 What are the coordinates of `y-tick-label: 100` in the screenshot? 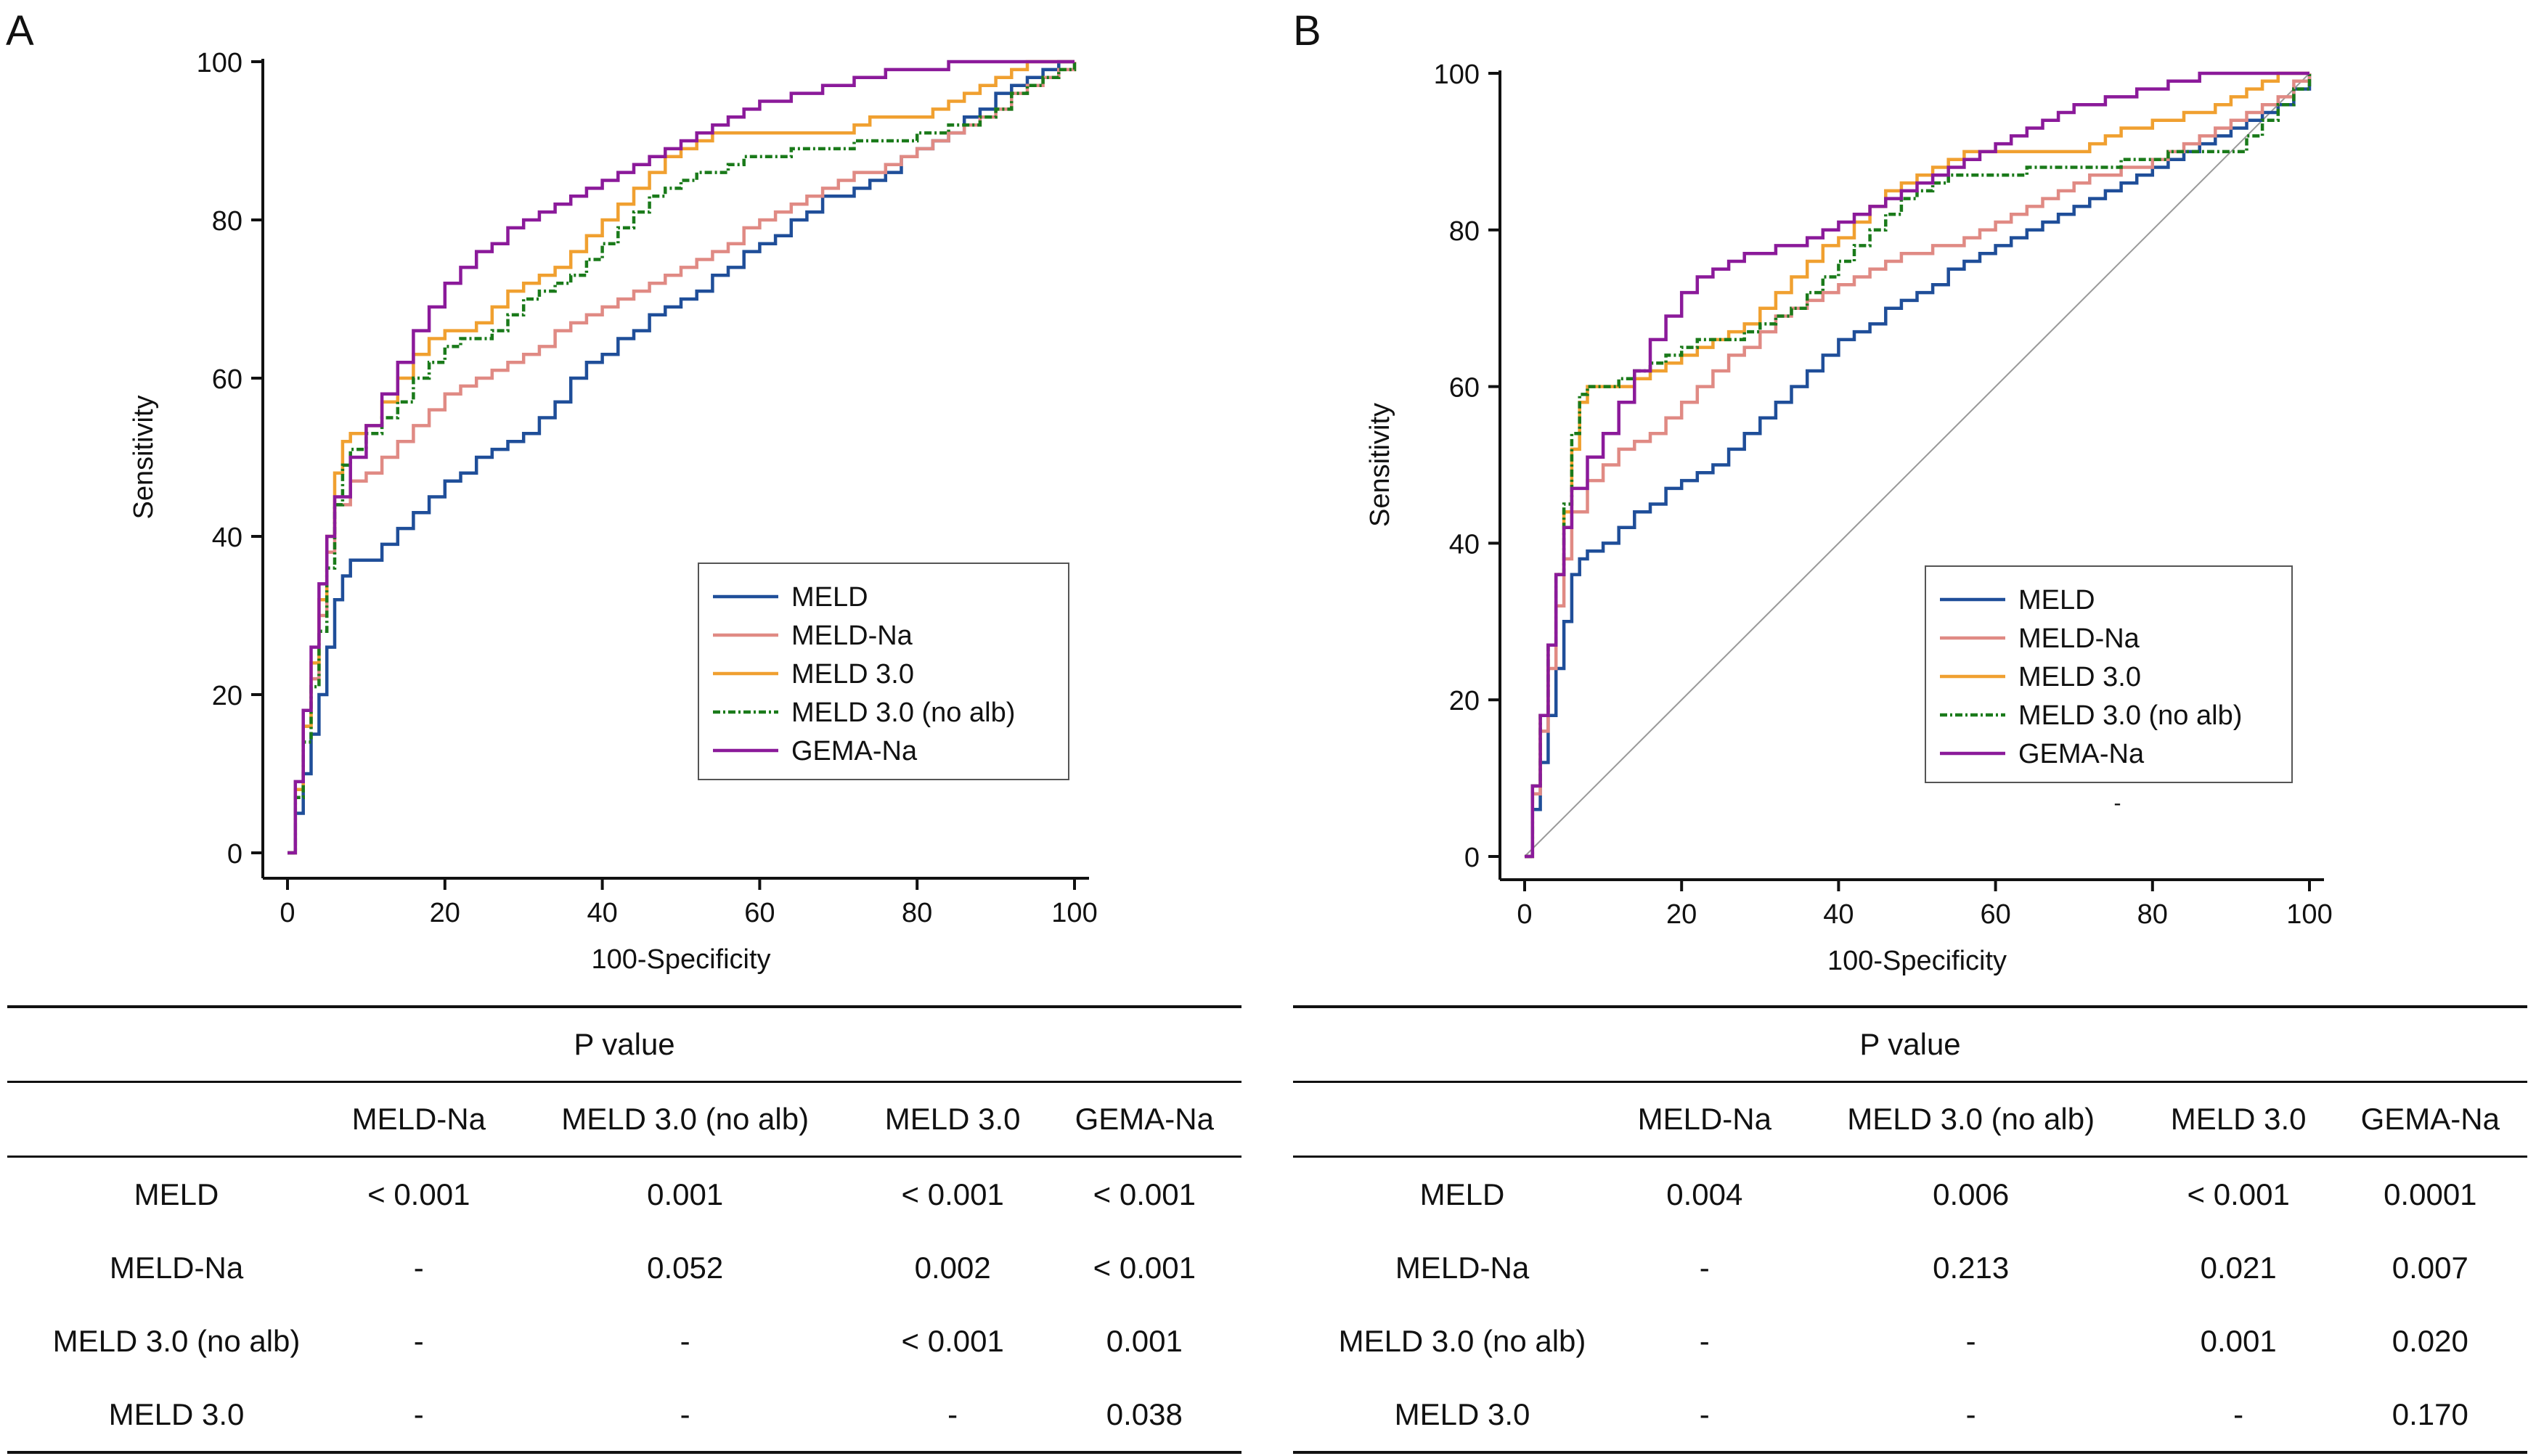 It's located at (219, 63).